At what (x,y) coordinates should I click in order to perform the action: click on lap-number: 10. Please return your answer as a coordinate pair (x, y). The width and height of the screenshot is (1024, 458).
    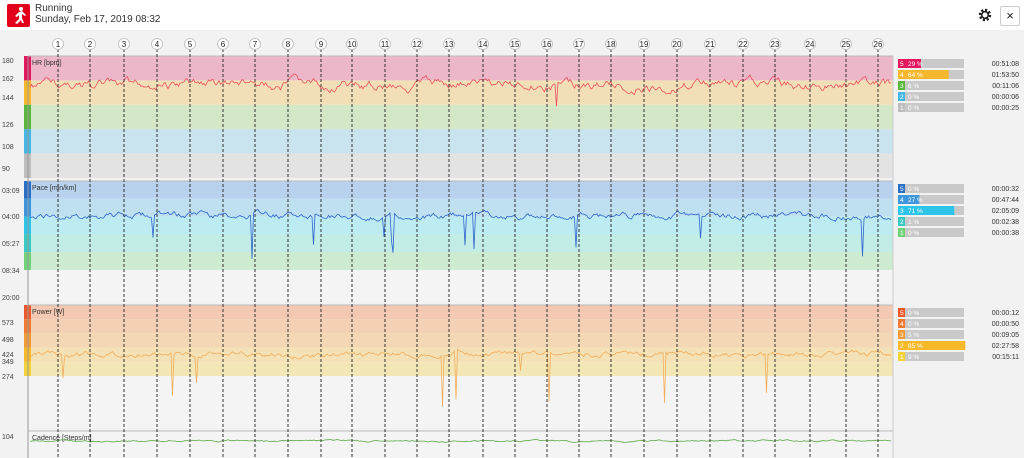
    Looking at the image, I should click on (352, 44).